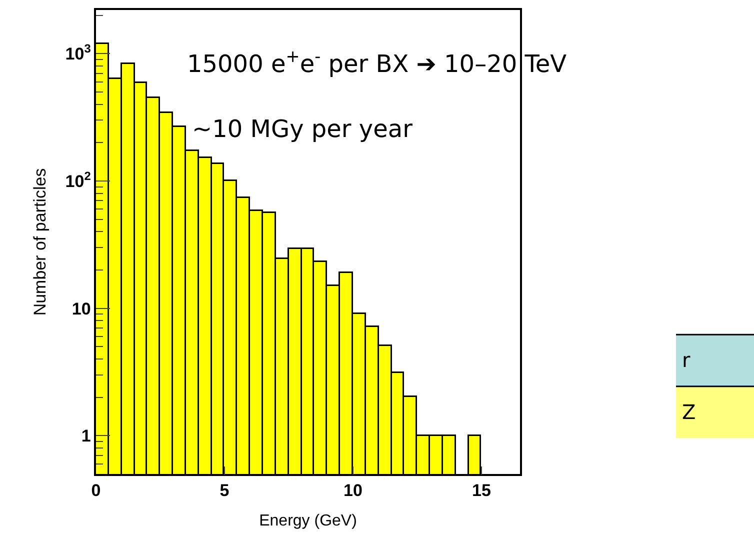  What do you see at coordinates (308, 521) in the screenshot?
I see `x-axis-title: Energy (GeV)` at bounding box center [308, 521].